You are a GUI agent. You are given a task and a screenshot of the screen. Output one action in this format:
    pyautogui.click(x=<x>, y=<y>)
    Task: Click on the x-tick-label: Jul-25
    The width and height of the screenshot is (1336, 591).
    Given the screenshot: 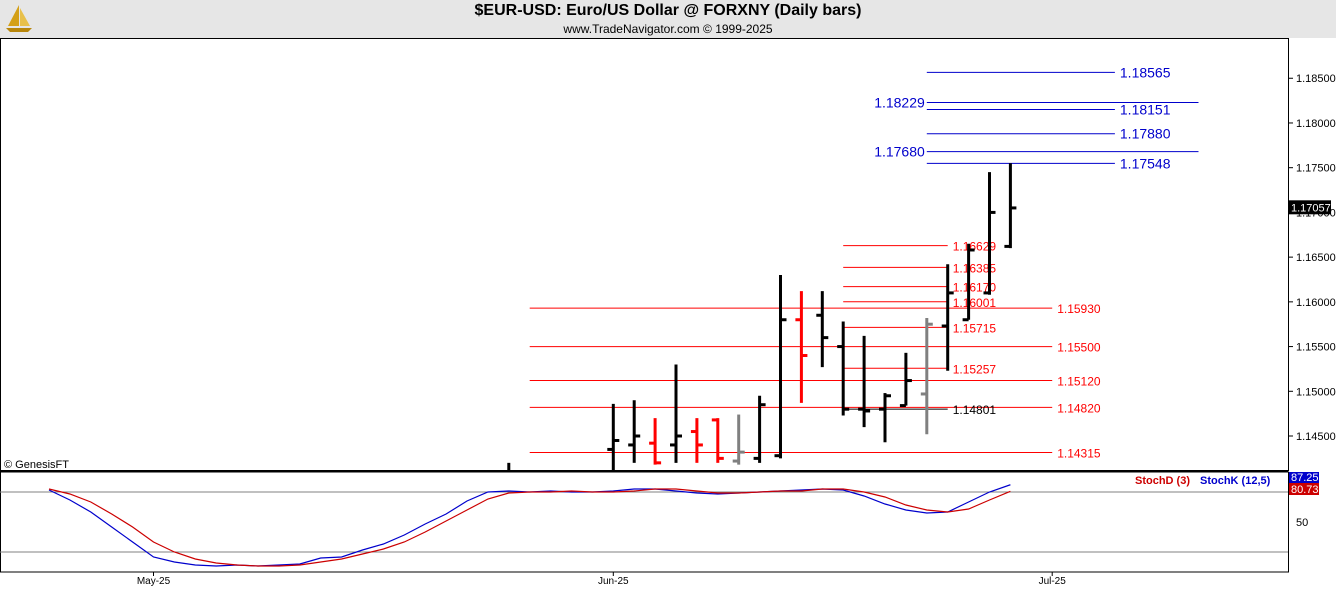 What is the action you would take?
    pyautogui.click(x=1053, y=581)
    